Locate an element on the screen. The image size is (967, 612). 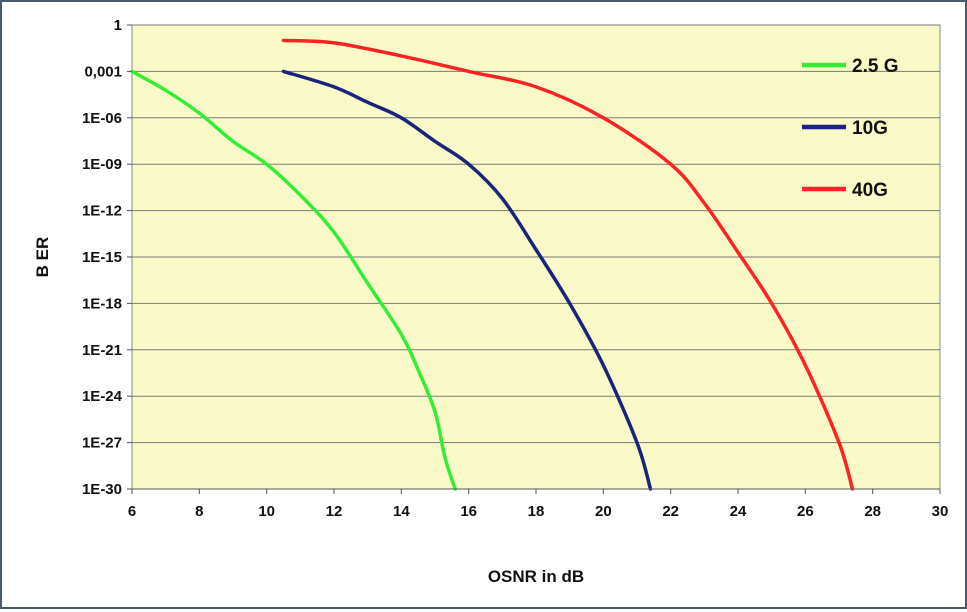
x-tick-label: 16 is located at coordinates (468, 511).